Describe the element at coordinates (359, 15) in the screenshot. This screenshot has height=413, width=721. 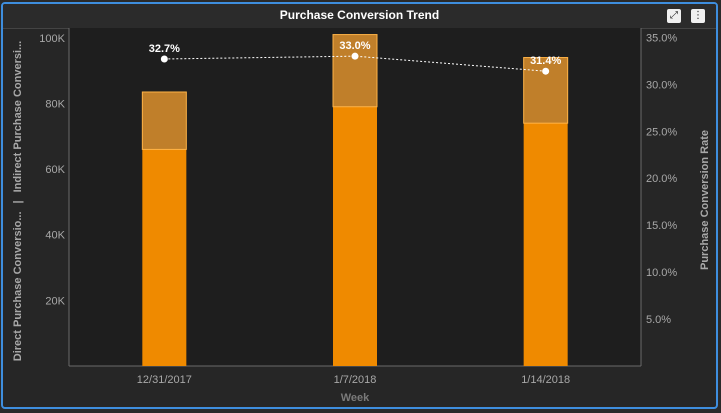
I see `chart-title: Purchase Conversion Trend` at that location.